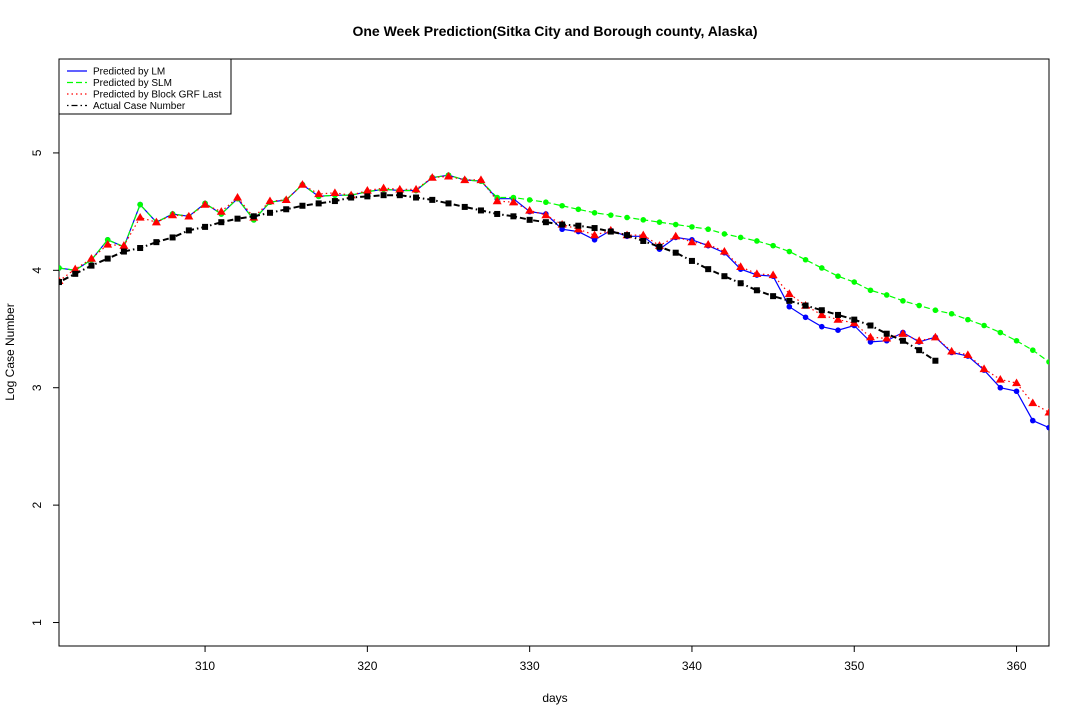 This screenshot has height=720, width=1080. Describe the element at coordinates (129, 72) in the screenshot. I see `legend-entry: Predicted by LM` at that location.